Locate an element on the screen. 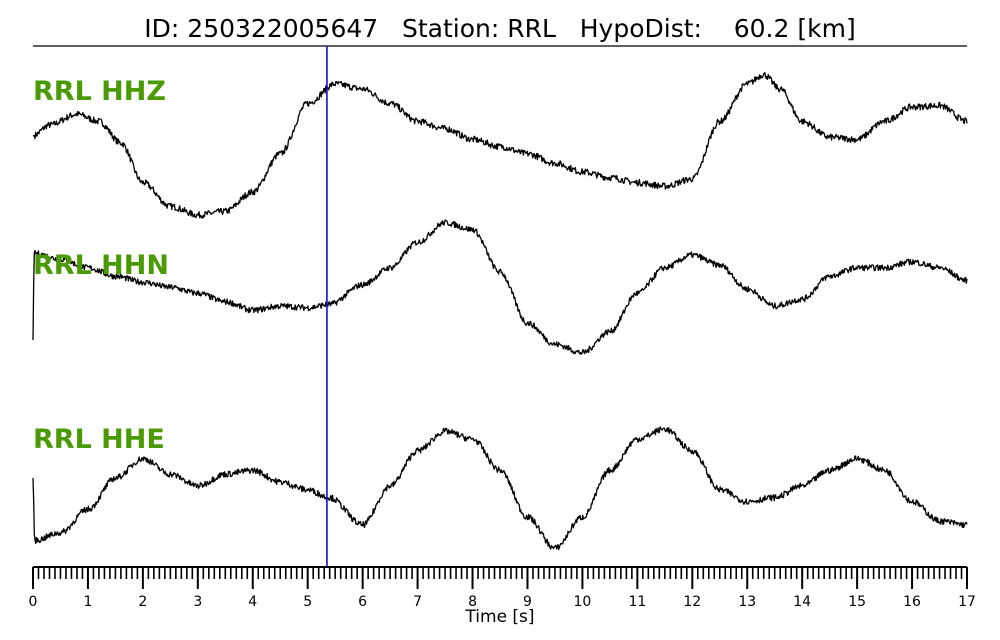 The image size is (1000, 640). x-tick-label: 6 is located at coordinates (362, 602).